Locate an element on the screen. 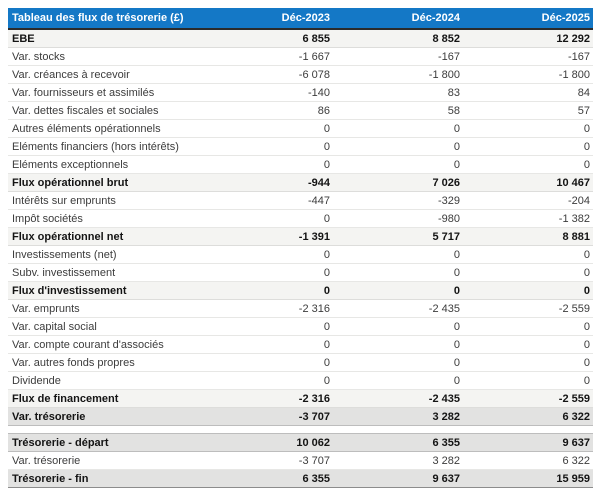 Image resolution: width=600 pixels, height=504 pixels. row-label: Var. stocks is located at coordinates (105, 56).